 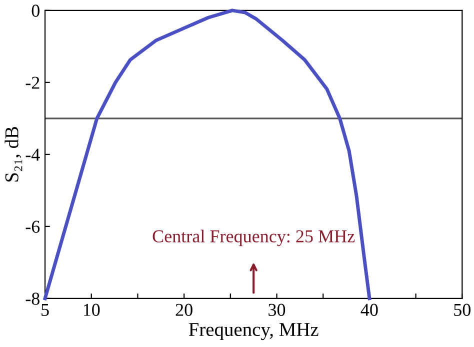 I want to click on y-tick-label: -2, so click(x=33, y=82).